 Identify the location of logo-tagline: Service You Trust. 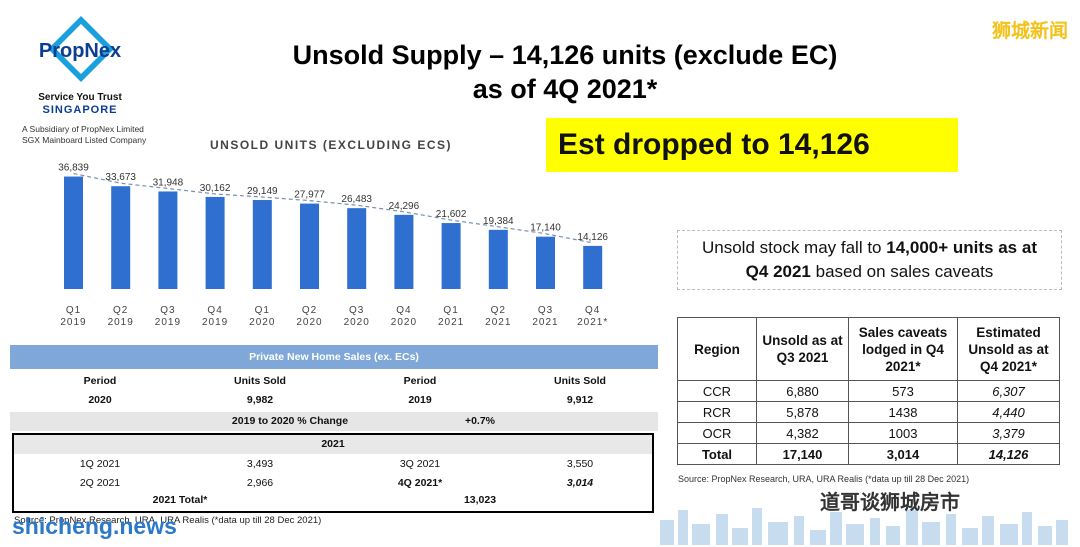
(80, 97).